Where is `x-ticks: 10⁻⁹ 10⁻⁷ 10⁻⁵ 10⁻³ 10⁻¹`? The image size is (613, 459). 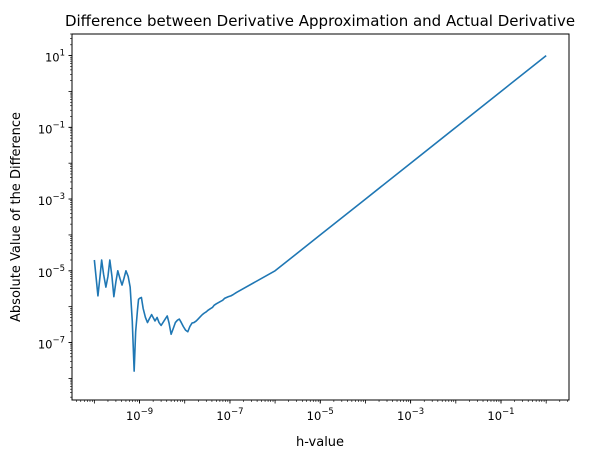
x-ticks: 10⁻⁹ 10⁻⁷ 10⁻⁵ 10⁻³ 10⁻¹ is located at coordinates (322, 411).